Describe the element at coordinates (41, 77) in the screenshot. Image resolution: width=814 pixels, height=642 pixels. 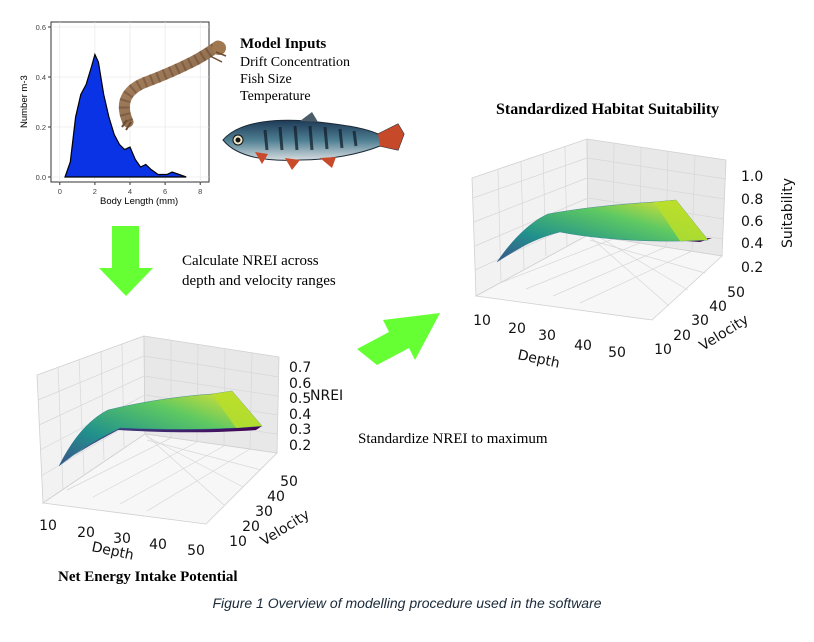
I see `density-y-tick-label: 0.4` at that location.